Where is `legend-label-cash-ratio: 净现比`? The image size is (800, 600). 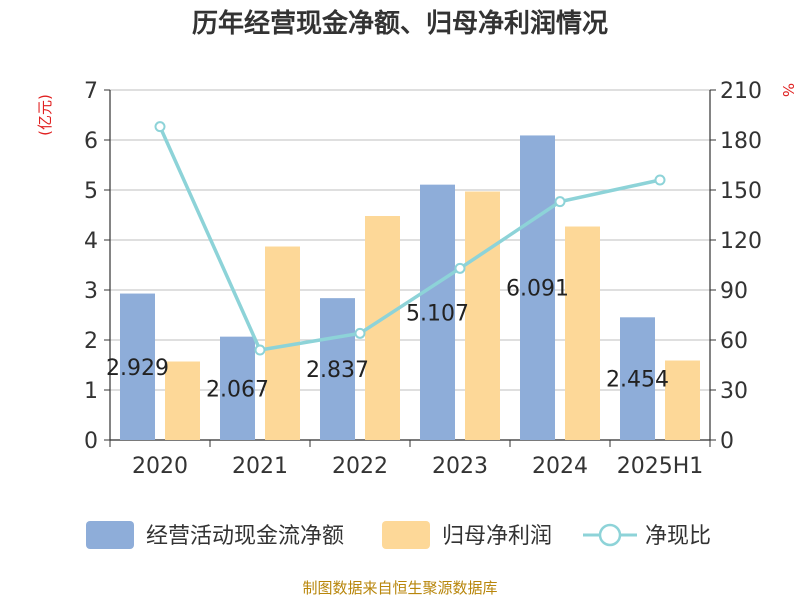 legend-label-cash-ratio: 净现比 is located at coordinates (678, 536).